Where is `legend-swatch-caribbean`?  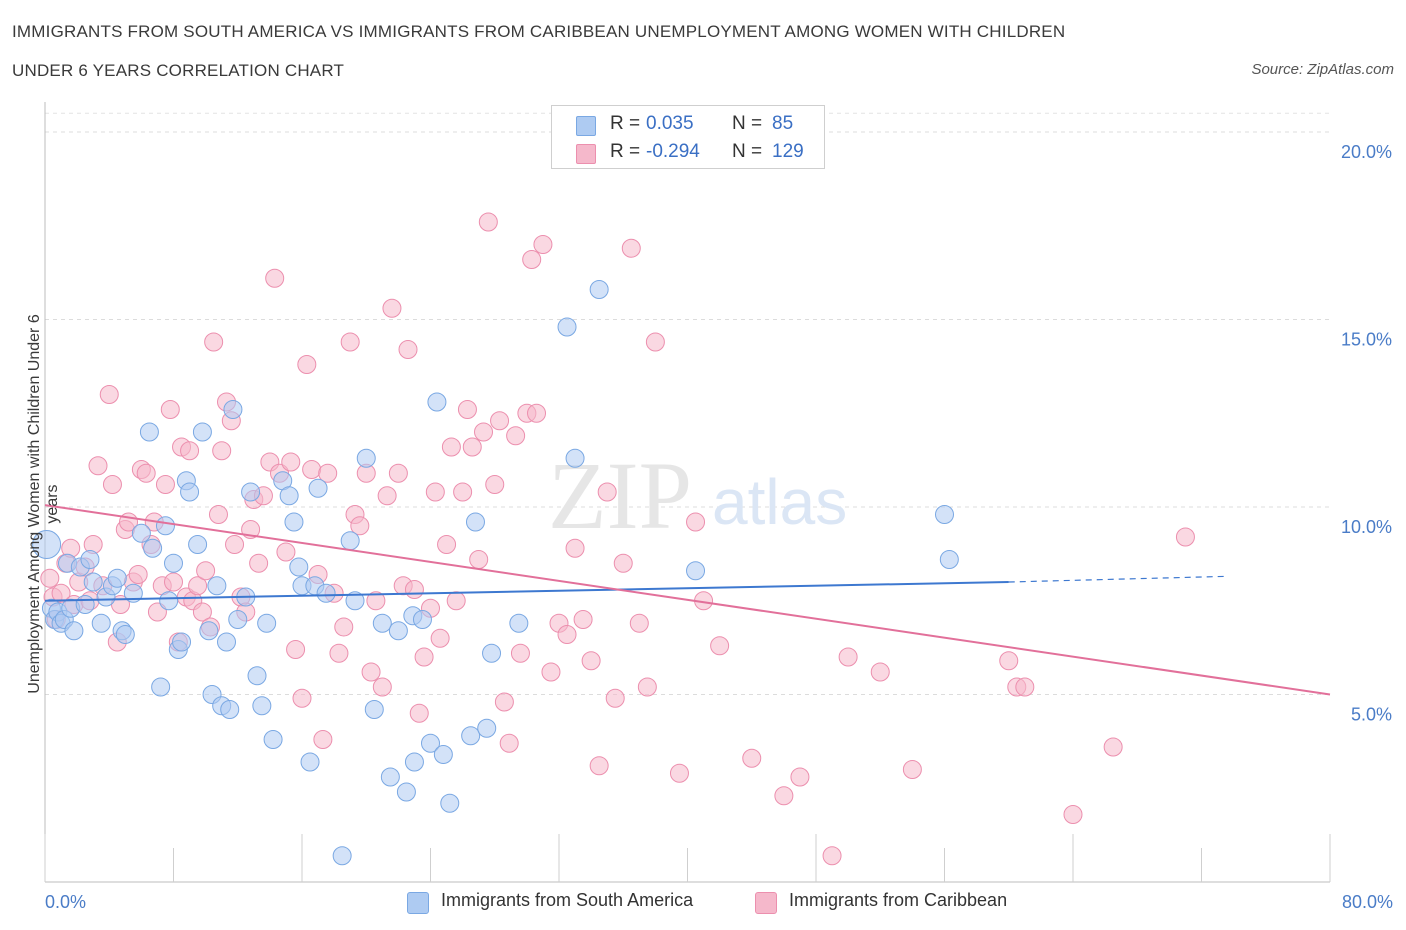 legend-swatch-caribbean is located at coordinates (586, 154).